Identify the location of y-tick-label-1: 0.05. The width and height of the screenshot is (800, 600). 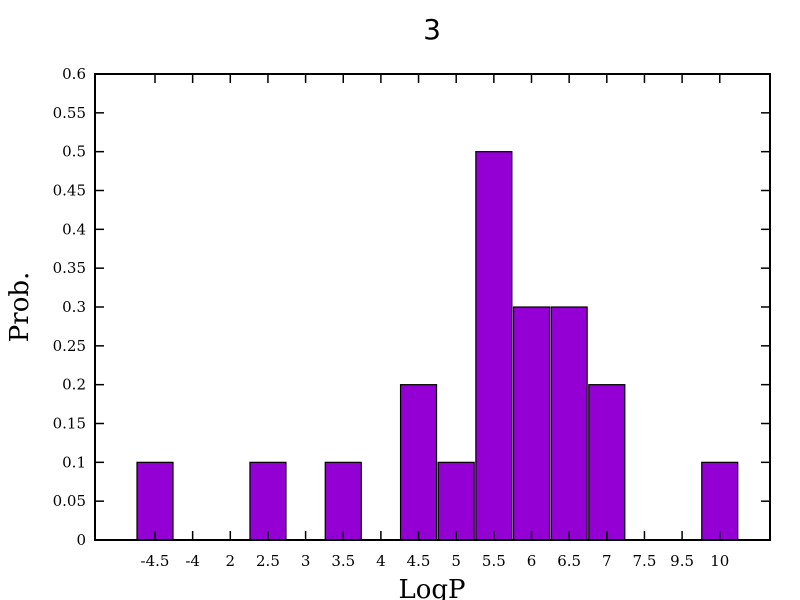
(69, 501).